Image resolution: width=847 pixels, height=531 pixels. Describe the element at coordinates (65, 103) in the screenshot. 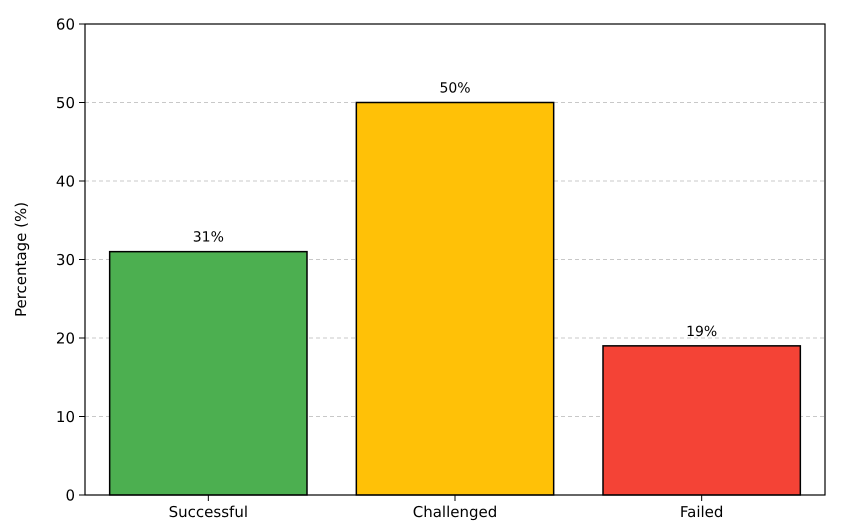

I see `y-tick-label: 50` at that location.